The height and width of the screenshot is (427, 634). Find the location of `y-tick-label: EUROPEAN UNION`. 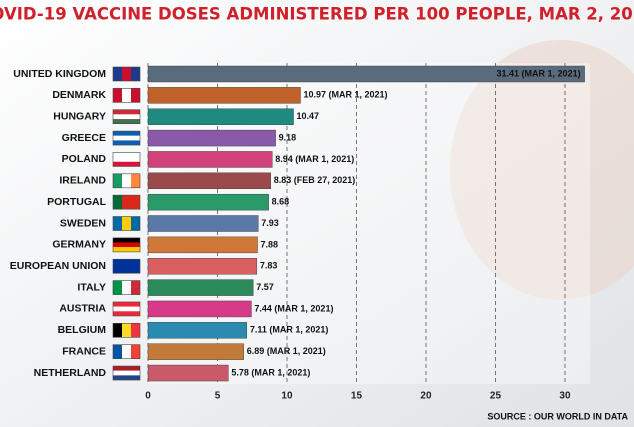

y-tick-label: EUROPEAN UNION is located at coordinates (58, 266).